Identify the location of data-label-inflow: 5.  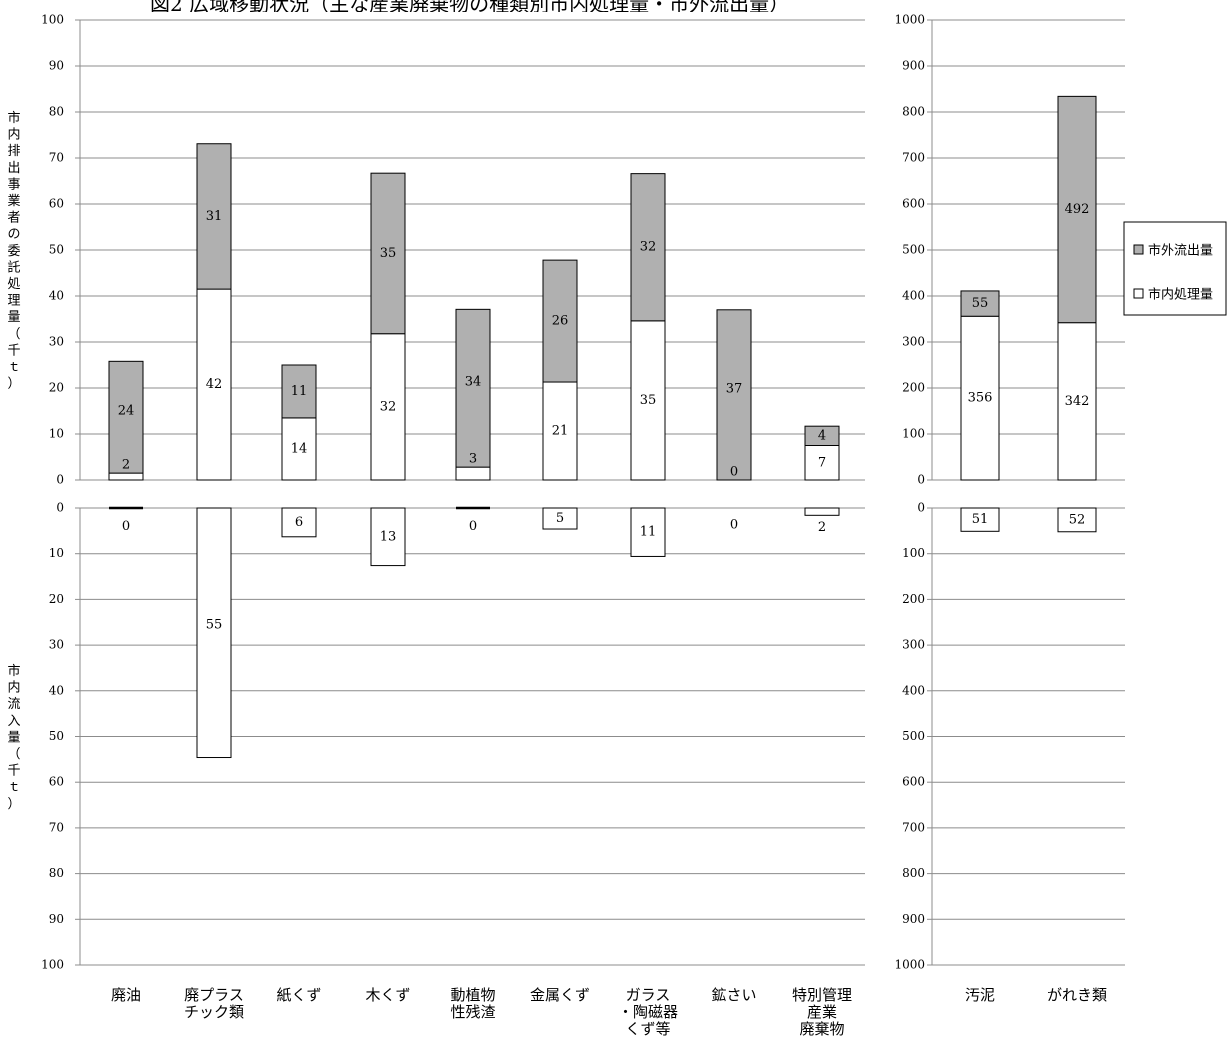
(560, 518).